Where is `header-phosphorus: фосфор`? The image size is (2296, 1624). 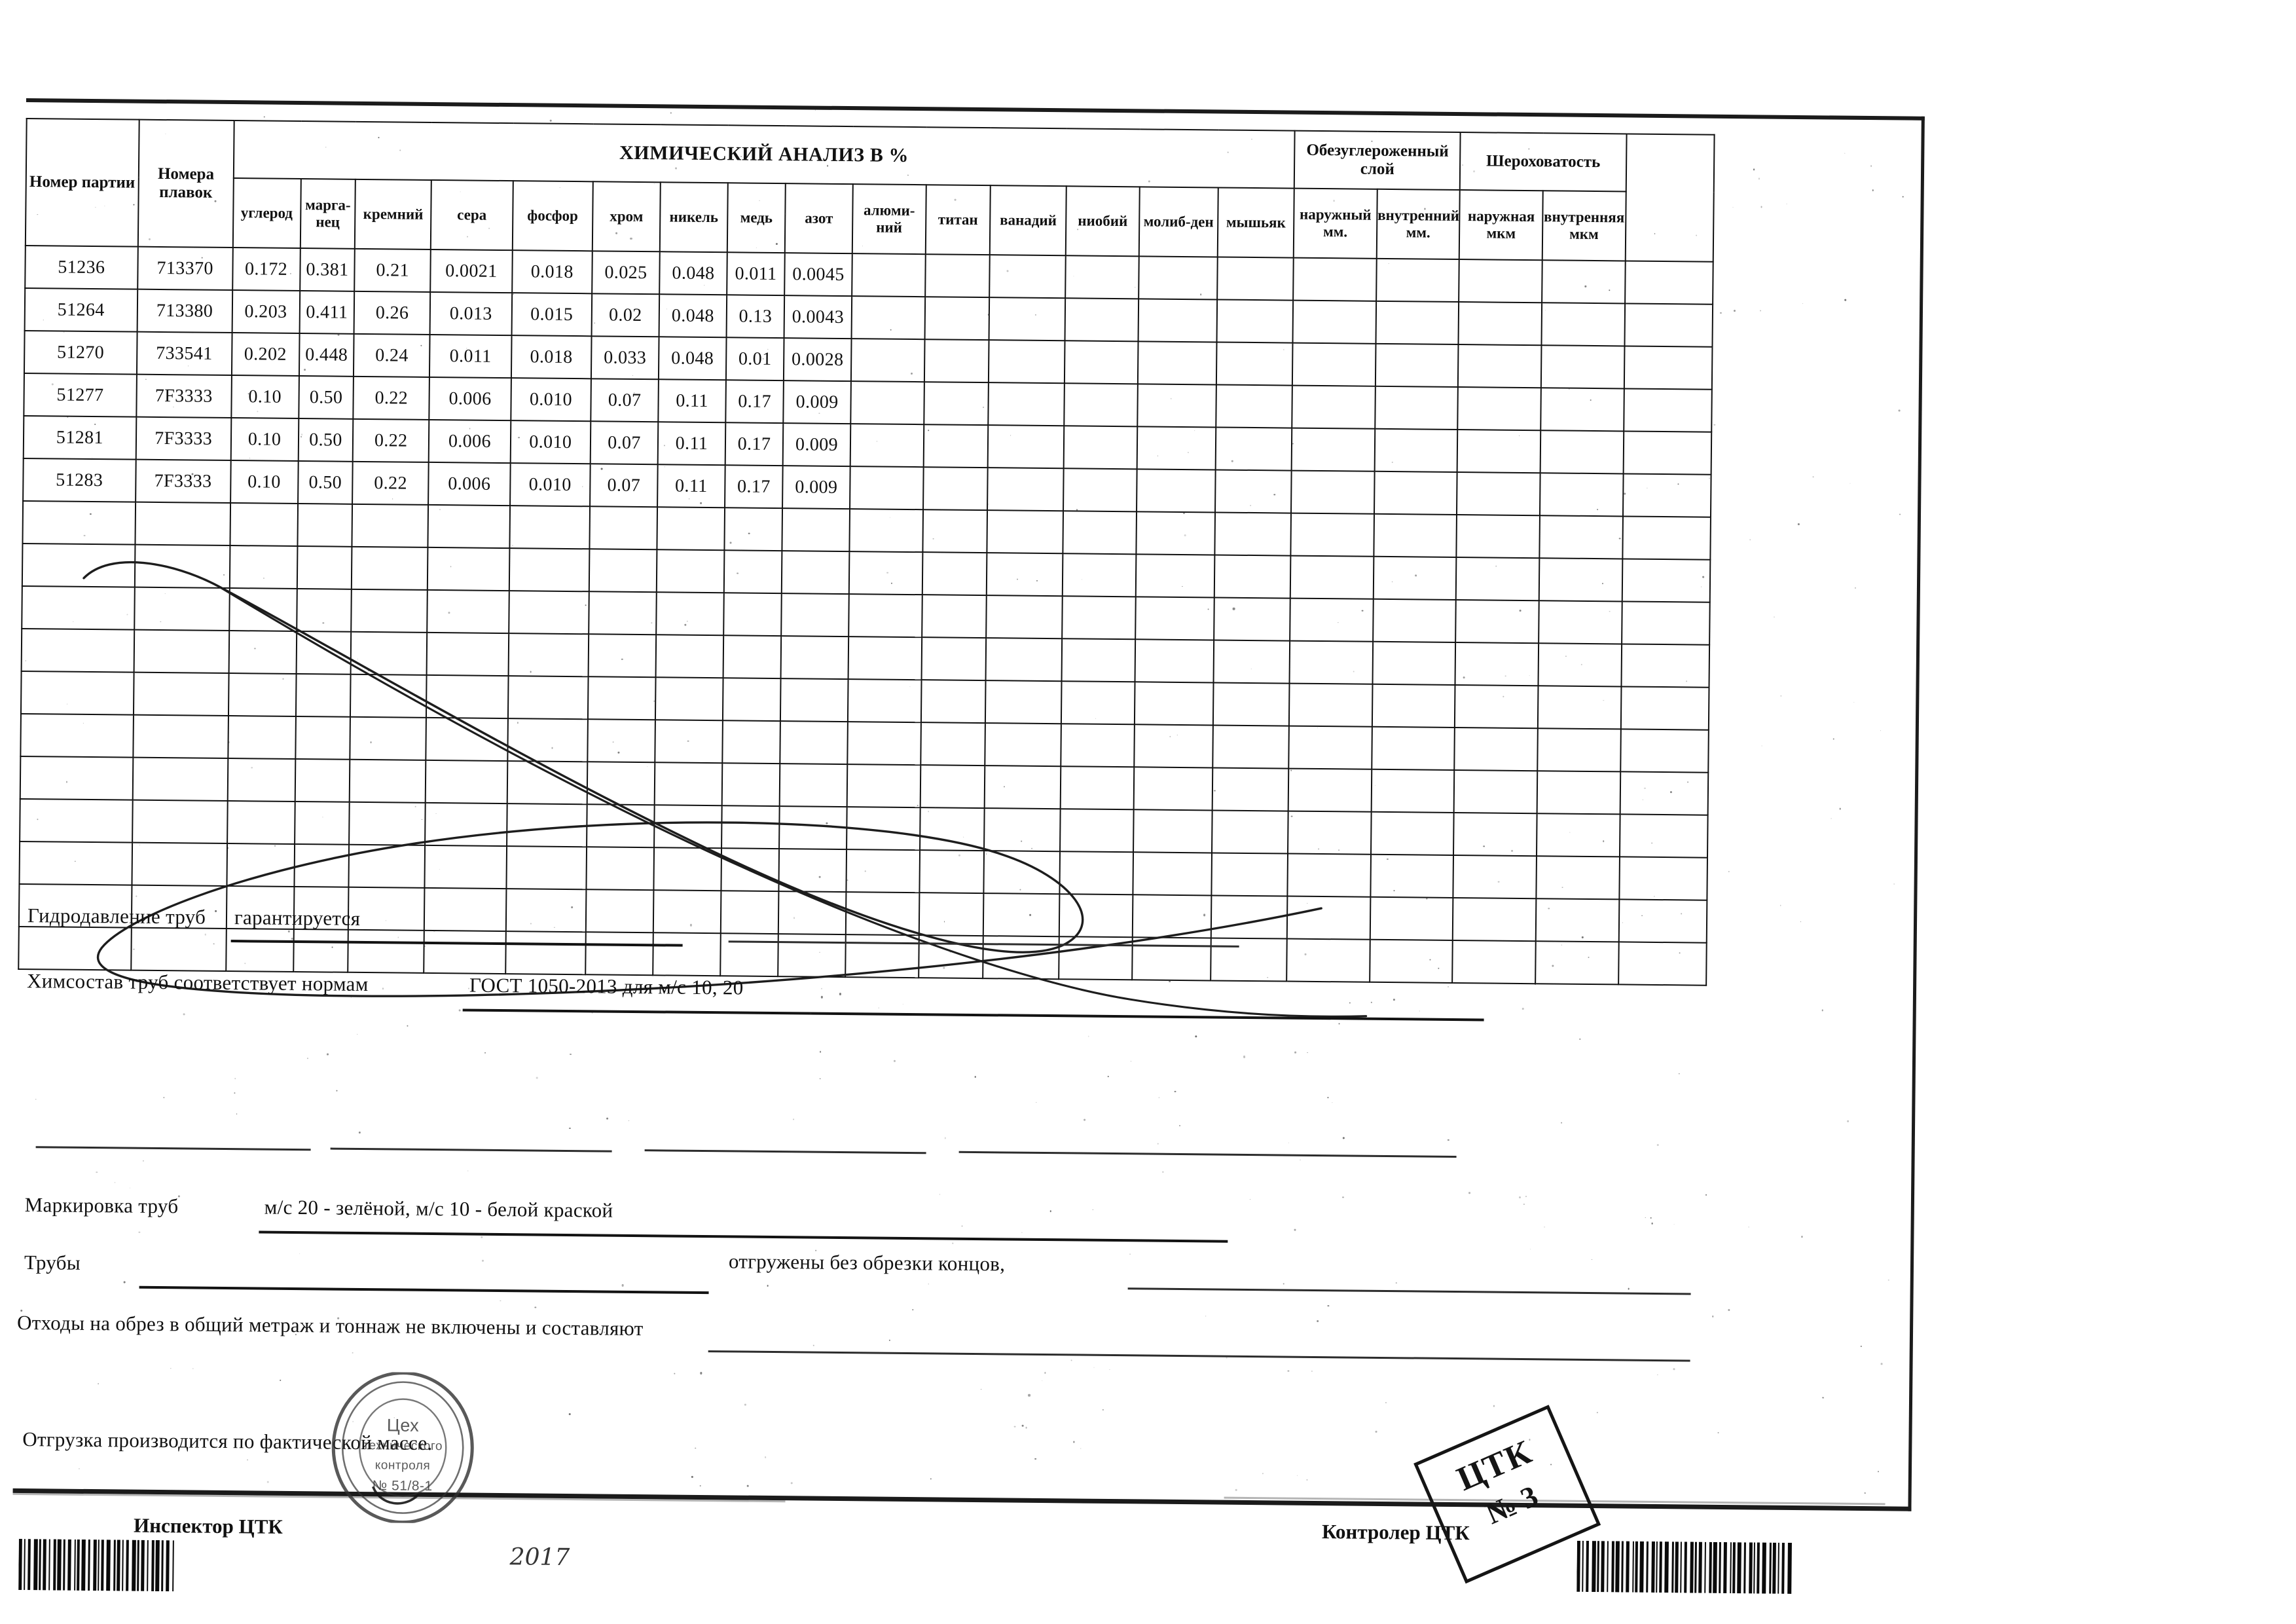 header-phosphorus: фосфор is located at coordinates (552, 216).